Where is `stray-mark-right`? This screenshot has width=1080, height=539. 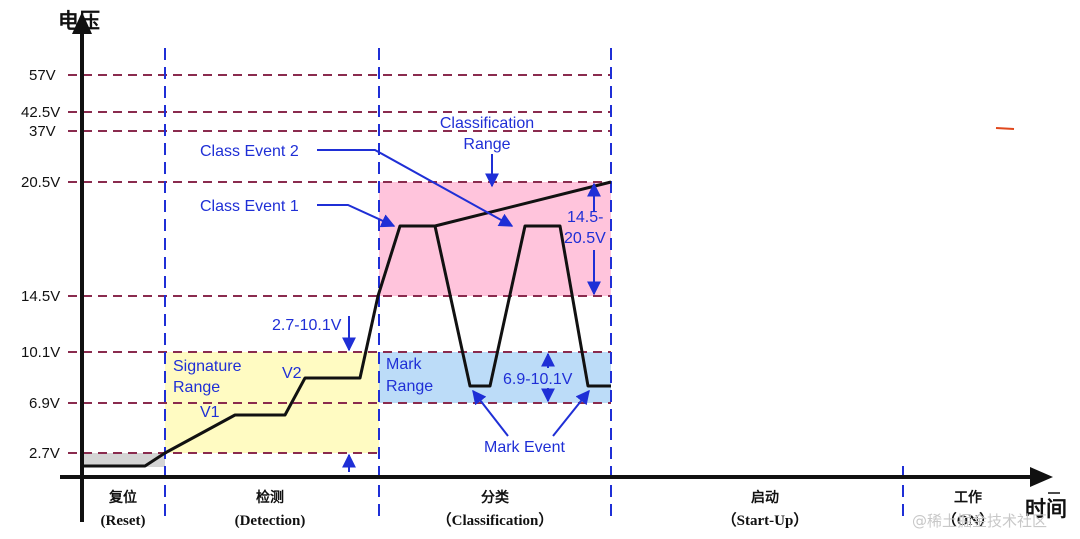
stray-mark-right is located at coordinates (1005, 128).